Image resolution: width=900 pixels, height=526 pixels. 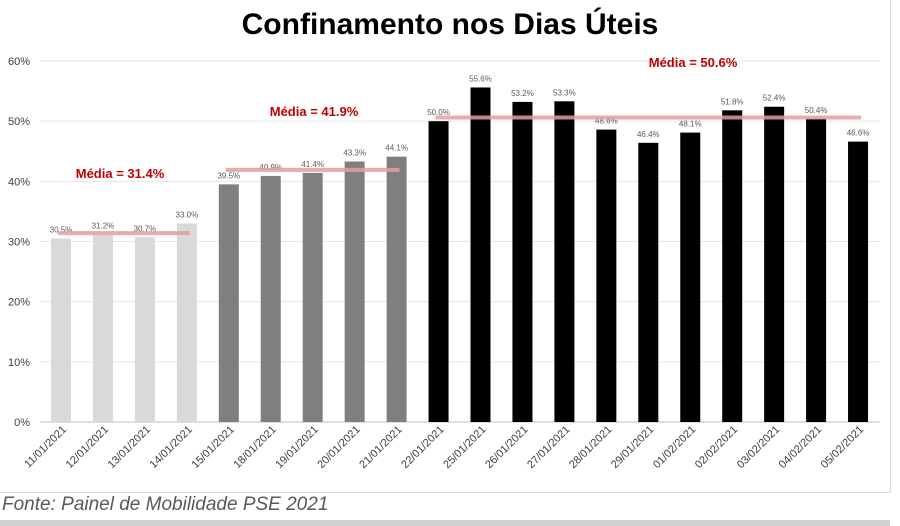 What do you see at coordinates (19, 303) in the screenshot?
I see `y-tick-label: 20%` at bounding box center [19, 303].